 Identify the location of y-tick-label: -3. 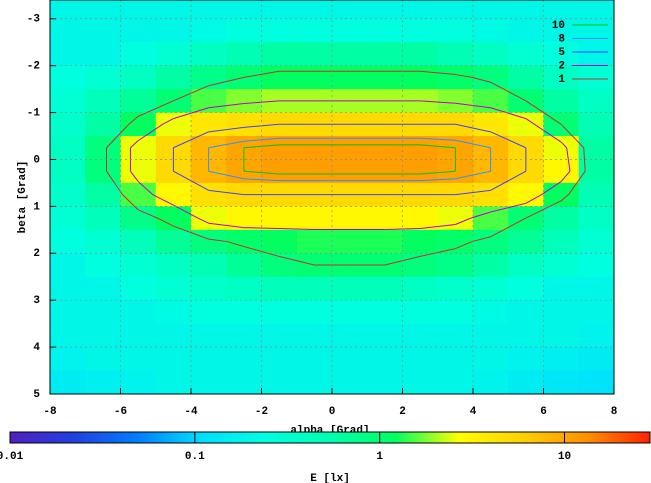
(34, 20).